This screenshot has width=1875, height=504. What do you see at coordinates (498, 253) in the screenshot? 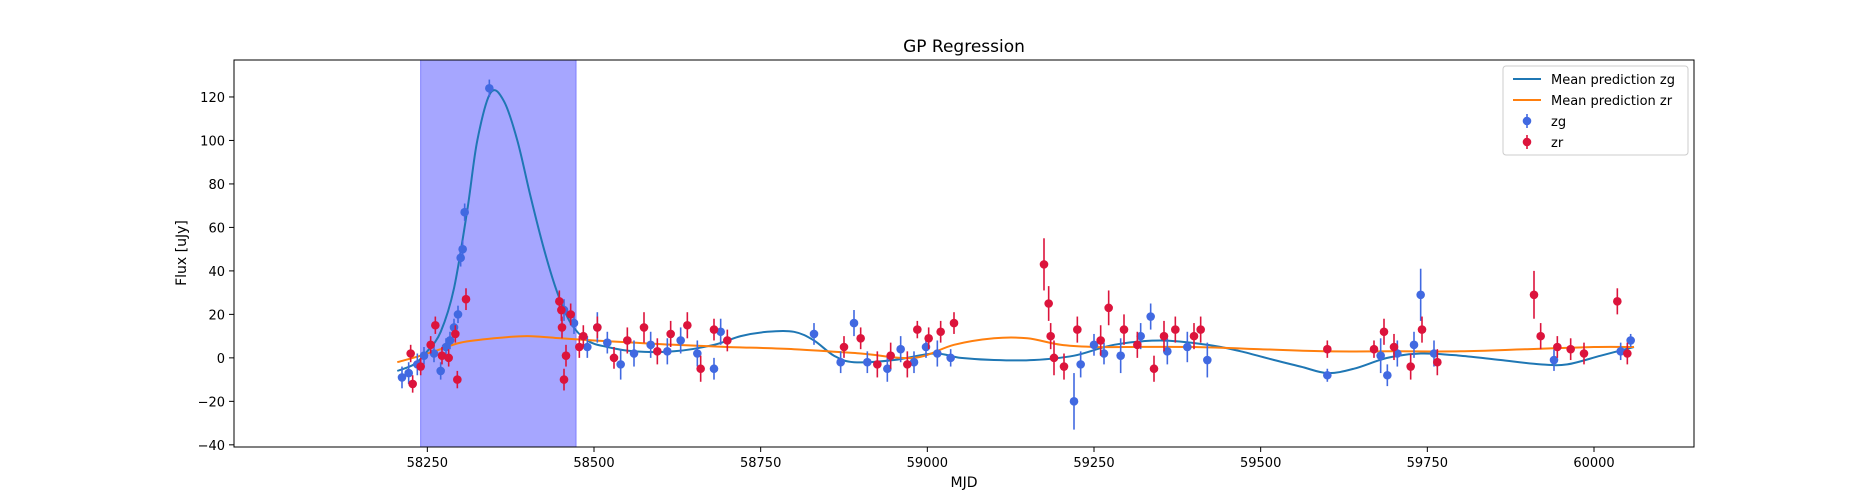
I see `shaded-region` at bounding box center [498, 253].